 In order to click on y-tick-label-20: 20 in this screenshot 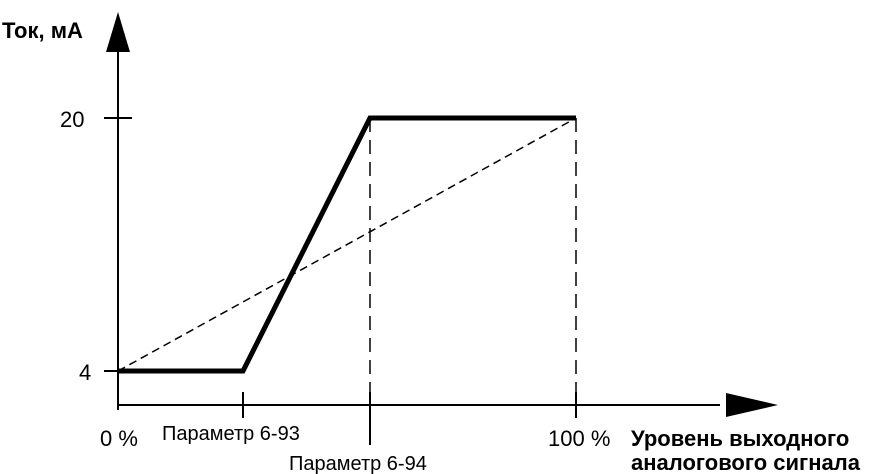, I will do `click(72, 119)`.